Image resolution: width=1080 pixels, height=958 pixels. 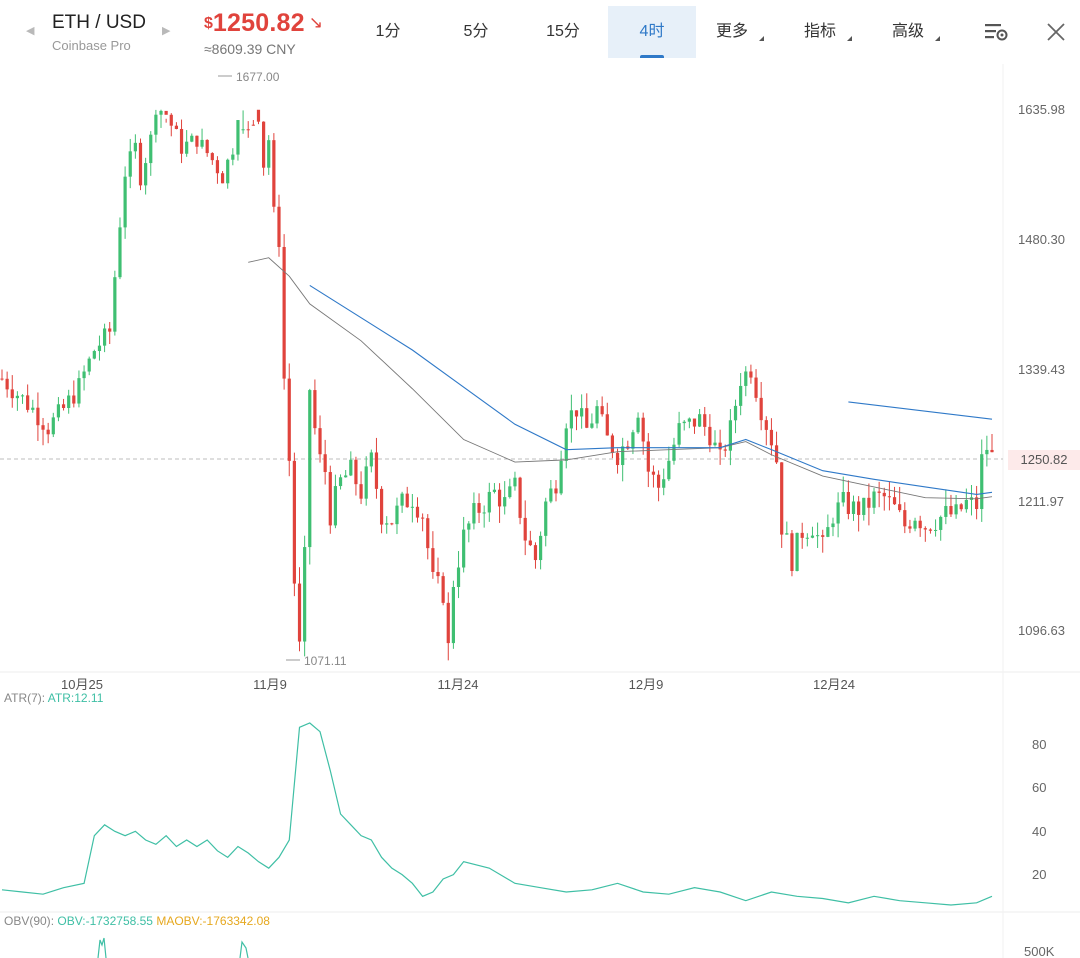 I want to click on pair-title: ETH / USD, so click(x=99, y=22).